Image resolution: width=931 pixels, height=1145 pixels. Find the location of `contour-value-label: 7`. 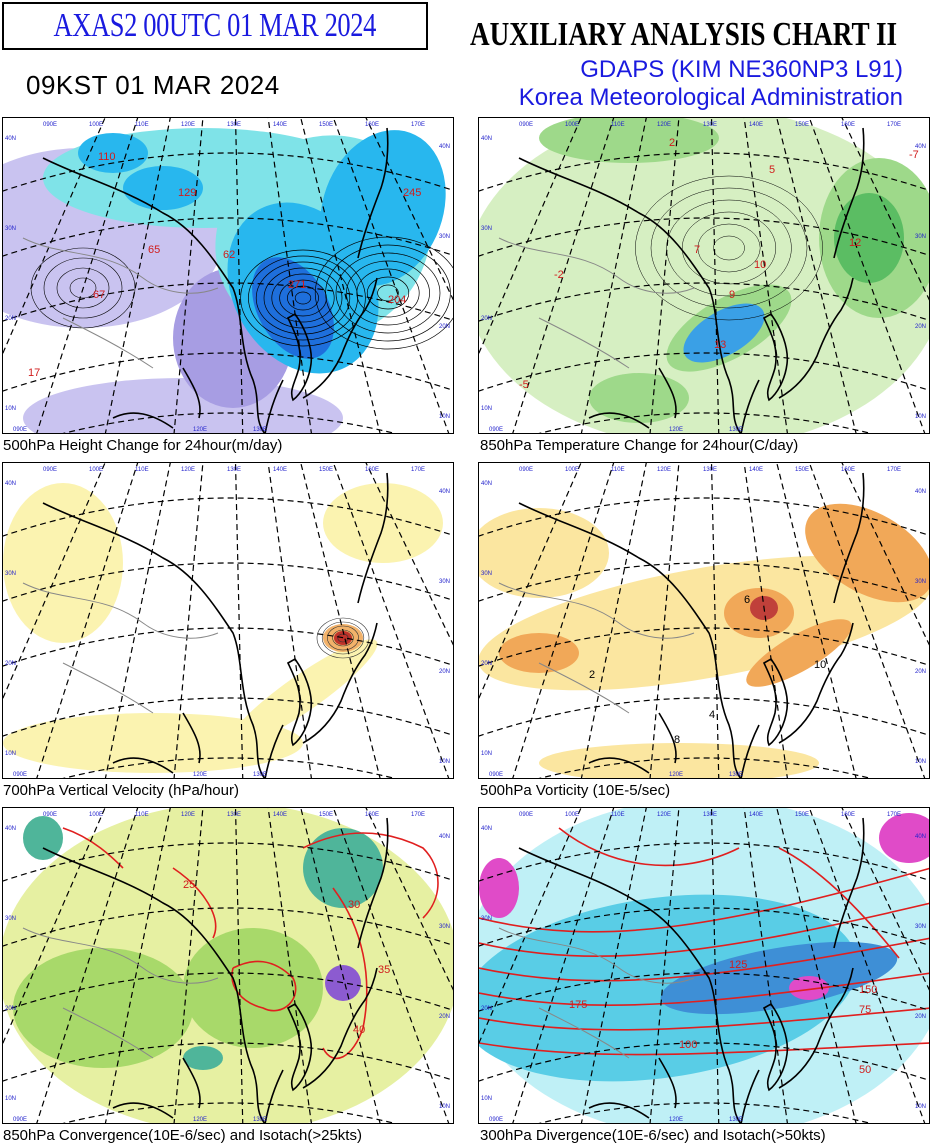

contour-value-label: 7 is located at coordinates (697, 250).